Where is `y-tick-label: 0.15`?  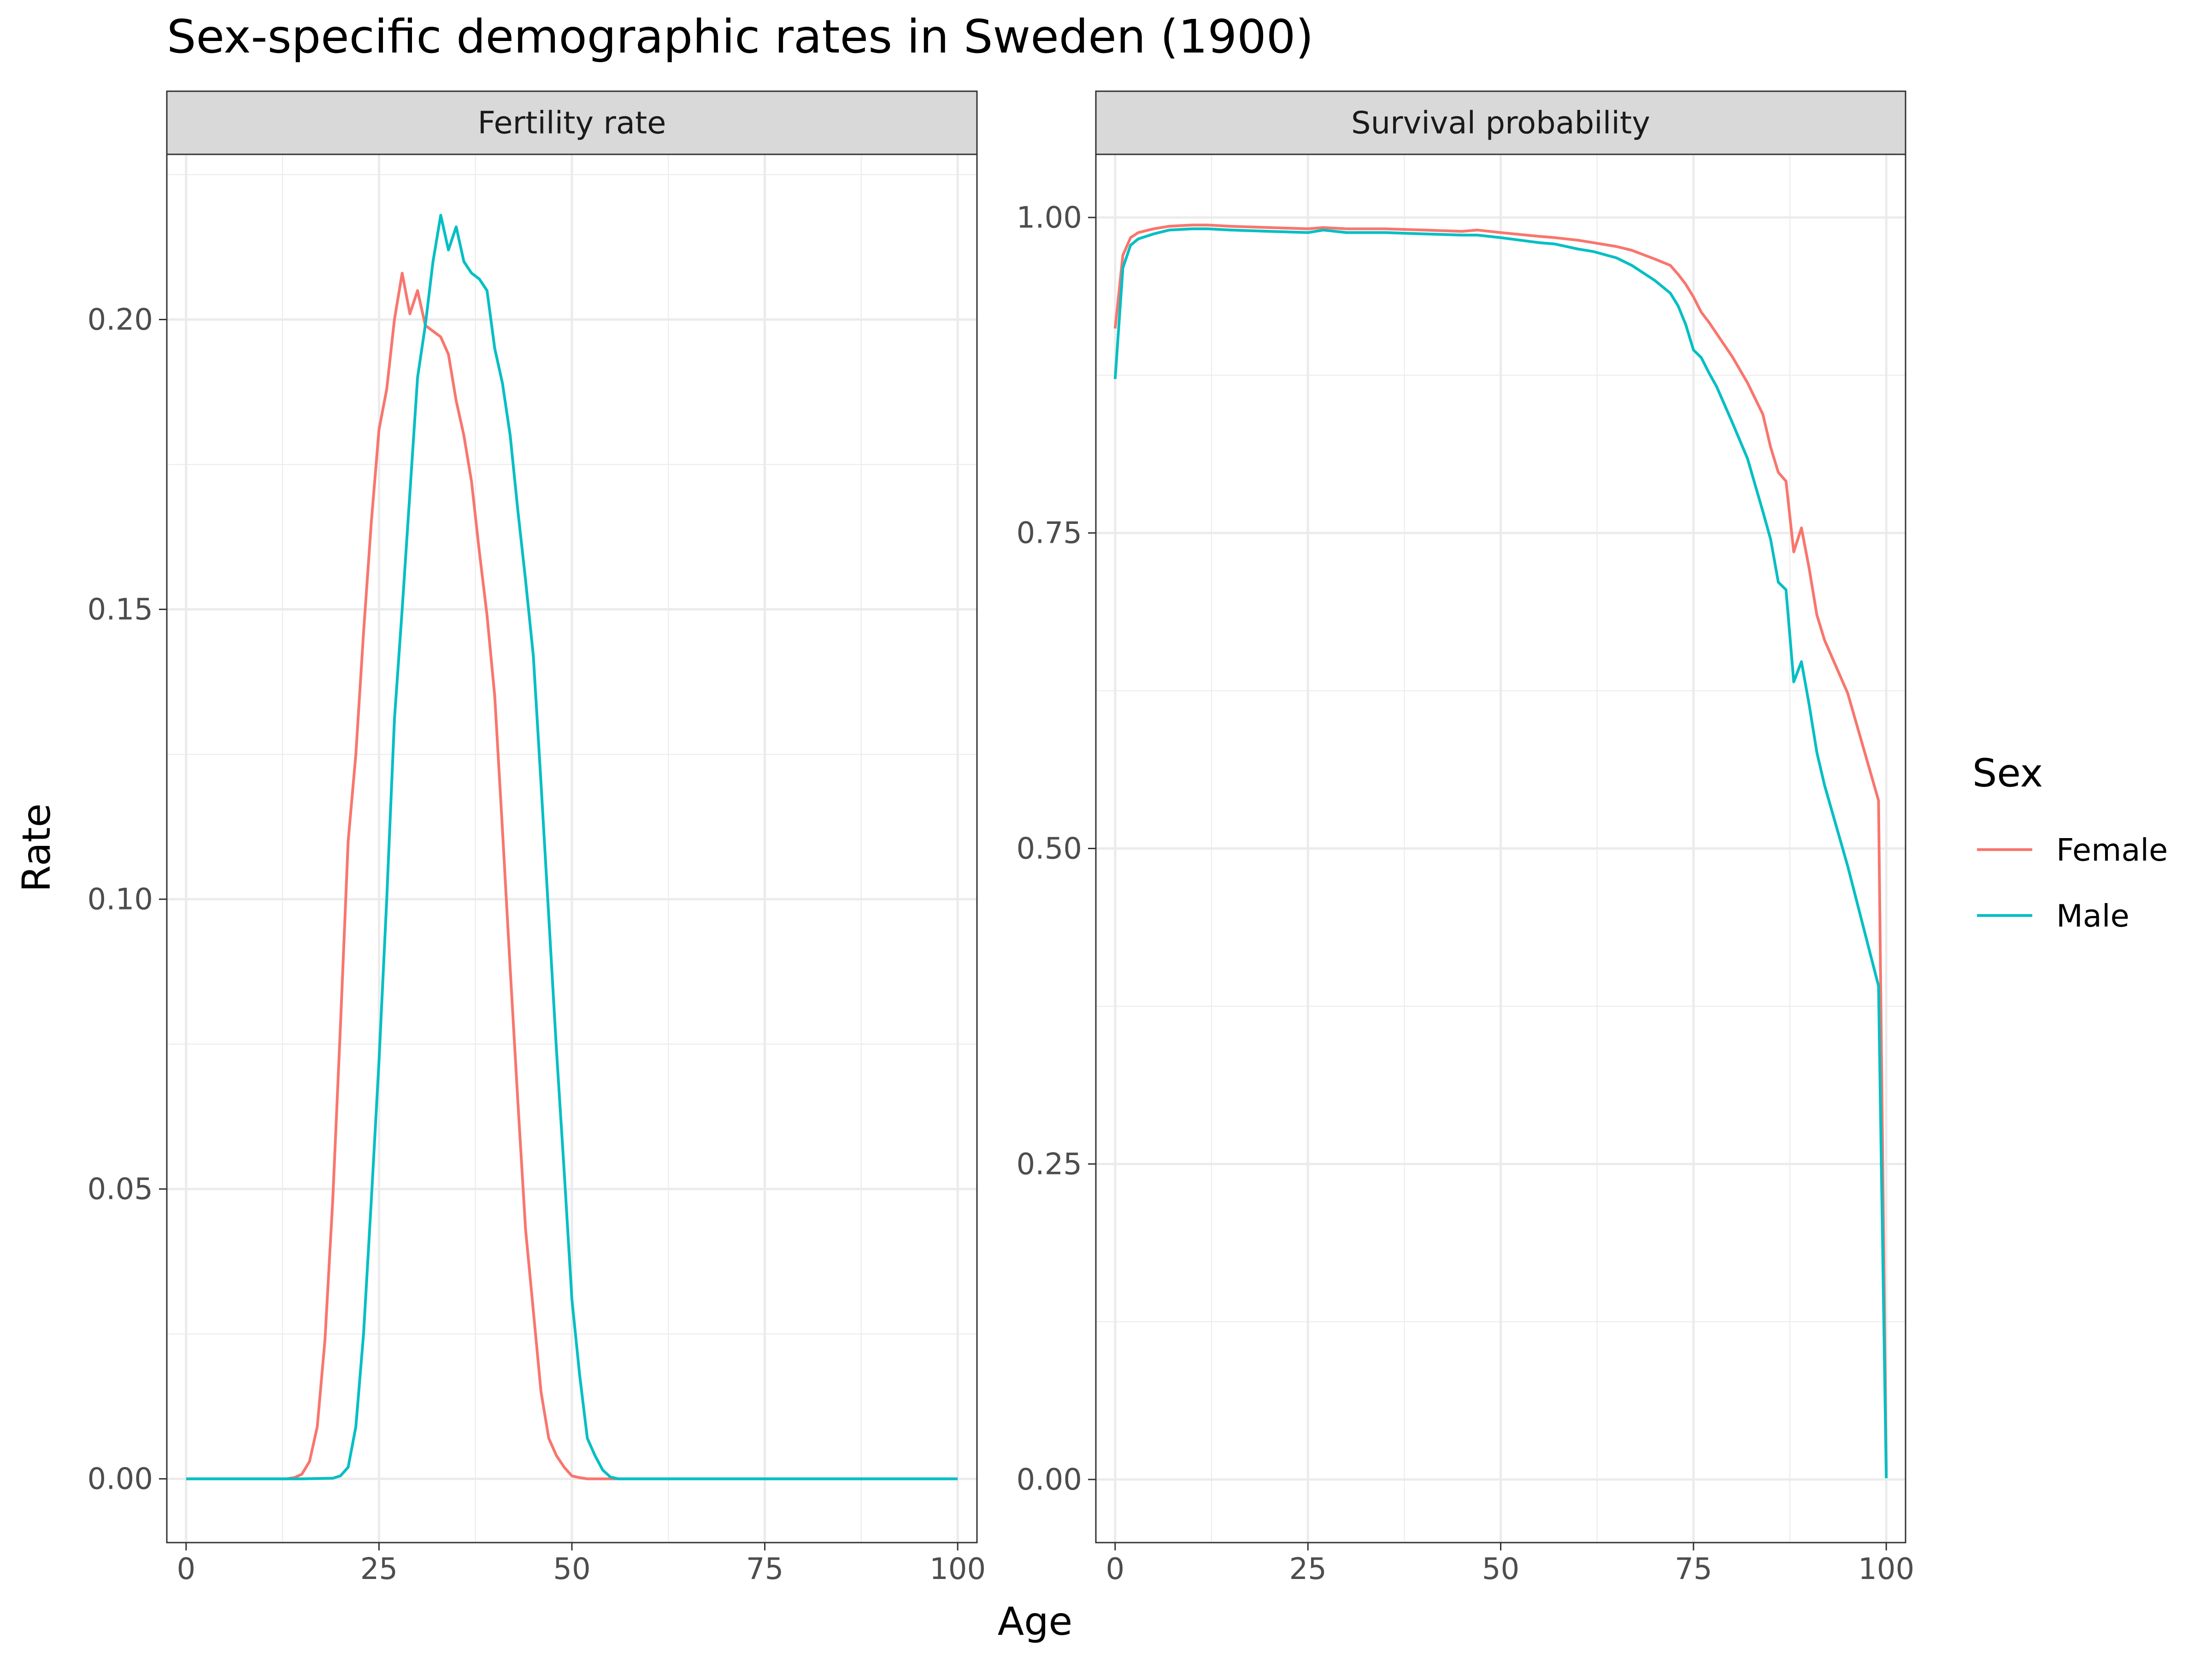
y-tick-label: 0.15 is located at coordinates (120, 610).